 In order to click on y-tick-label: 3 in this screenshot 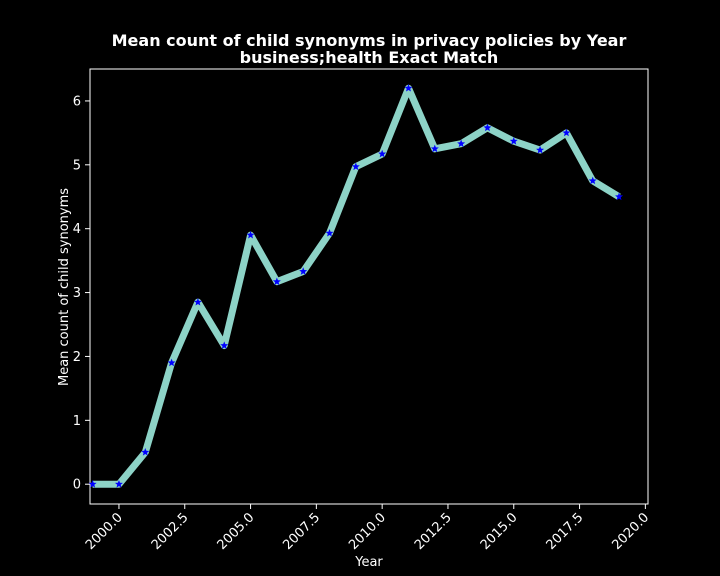, I will do `click(77, 293)`.